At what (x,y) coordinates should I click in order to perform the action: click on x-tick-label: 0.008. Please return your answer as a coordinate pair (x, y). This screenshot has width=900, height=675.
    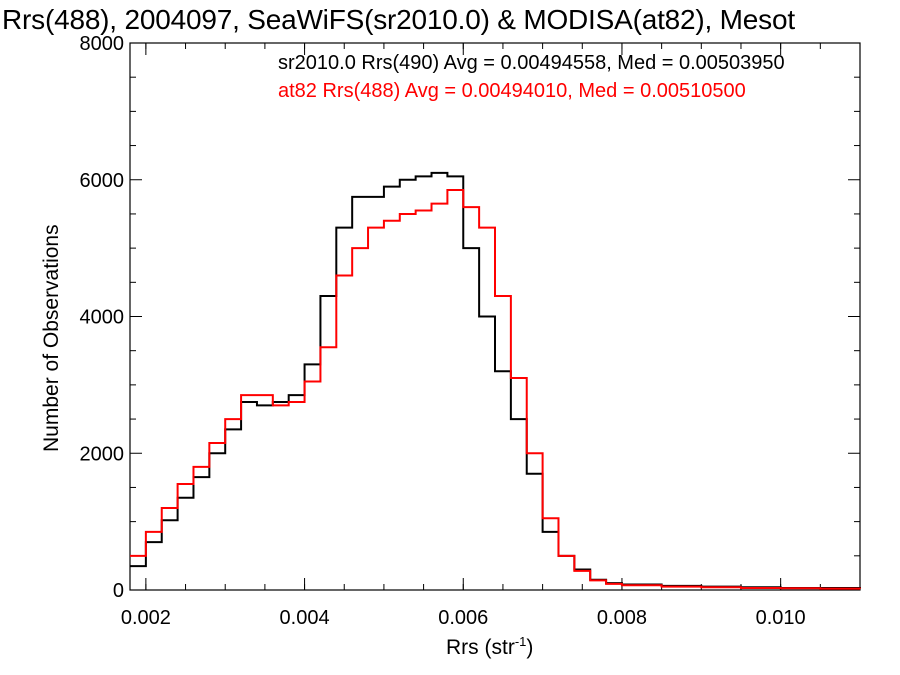
    Looking at the image, I should click on (622, 618).